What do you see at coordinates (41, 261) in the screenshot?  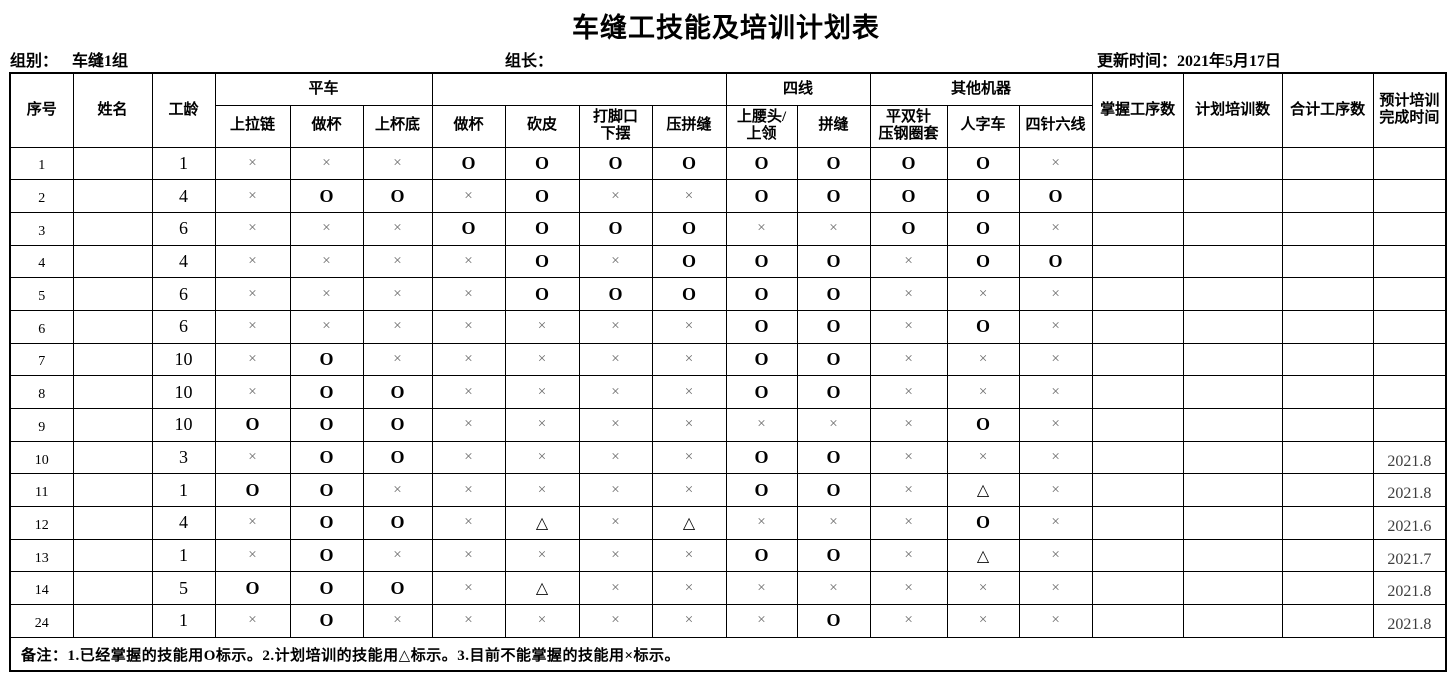 I see `seq-cell: 4` at bounding box center [41, 261].